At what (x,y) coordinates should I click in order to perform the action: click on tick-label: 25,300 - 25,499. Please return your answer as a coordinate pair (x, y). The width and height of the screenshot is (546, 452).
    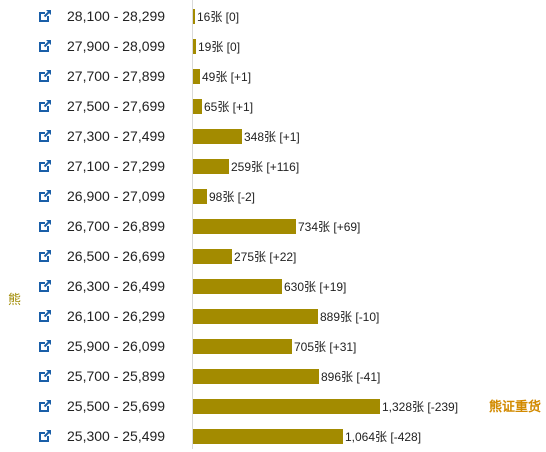
    Looking at the image, I should click on (116, 436).